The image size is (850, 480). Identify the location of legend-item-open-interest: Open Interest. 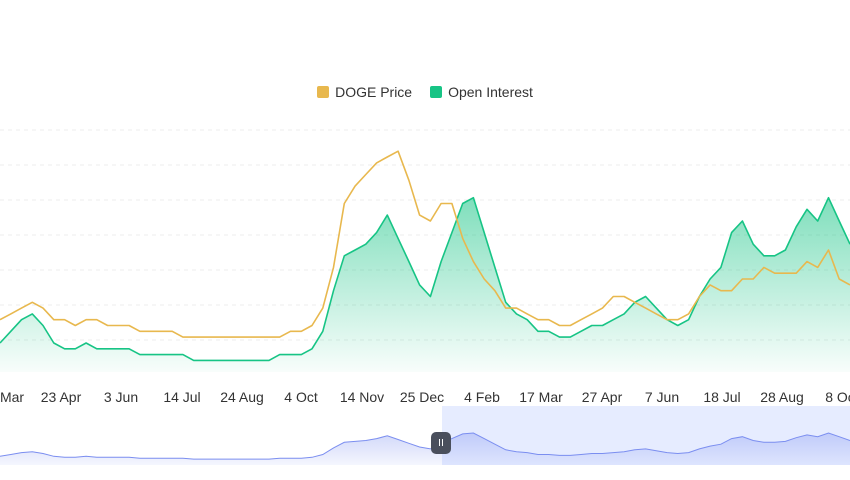
(481, 92).